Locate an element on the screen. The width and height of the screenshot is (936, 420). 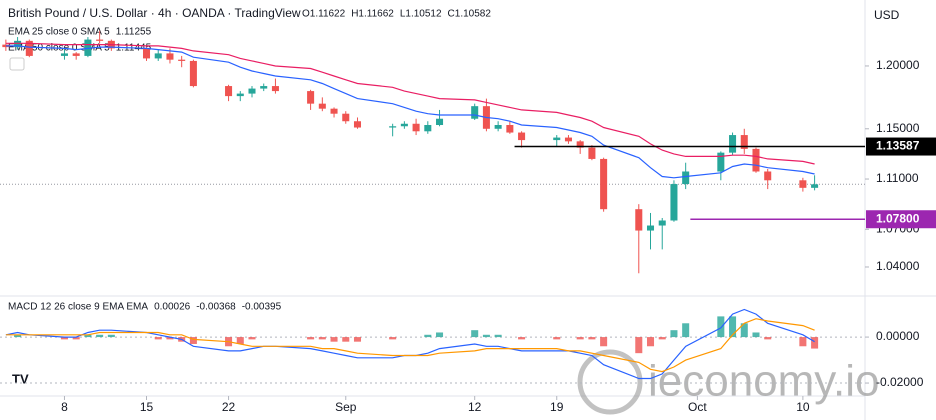
collapse-button is located at coordinates (17, 64).